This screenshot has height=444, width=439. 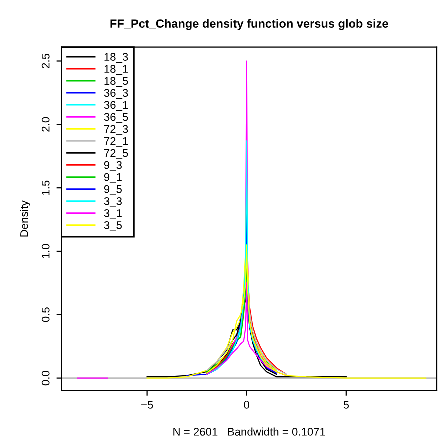 I want to click on legend-label: 9_3, so click(x=113, y=166).